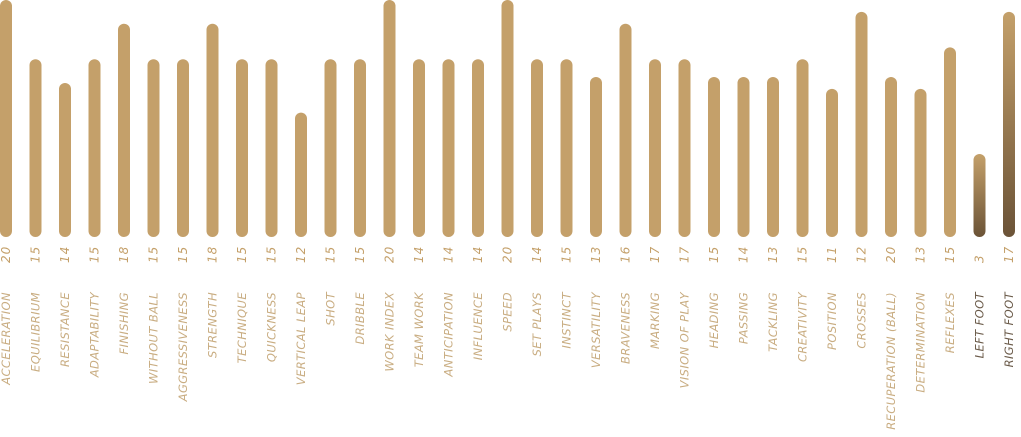 This screenshot has height=437, width=1021. Describe the element at coordinates (802, 148) in the screenshot. I see `bar-creativity` at that location.